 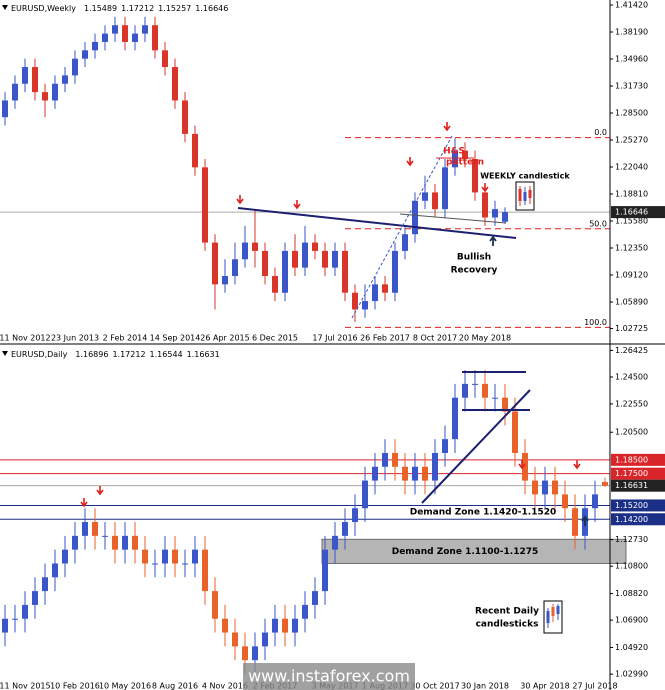 What do you see at coordinates (39, 354) in the screenshot?
I see `header-title: EURUSD,Daily` at bounding box center [39, 354].